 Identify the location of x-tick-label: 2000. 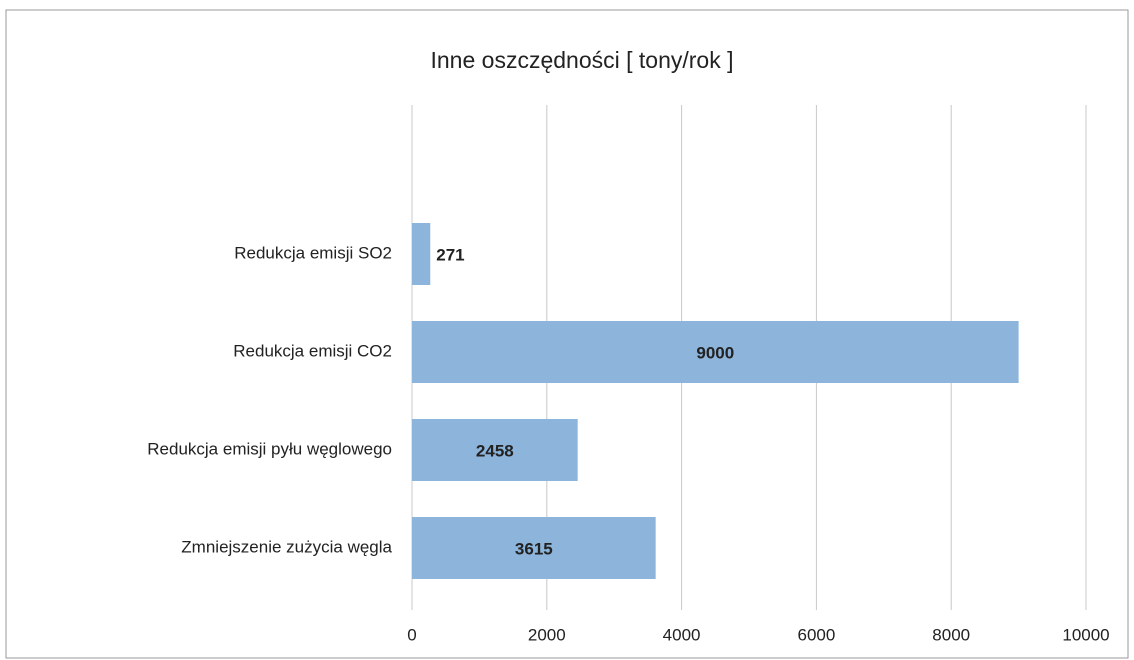
(547, 634).